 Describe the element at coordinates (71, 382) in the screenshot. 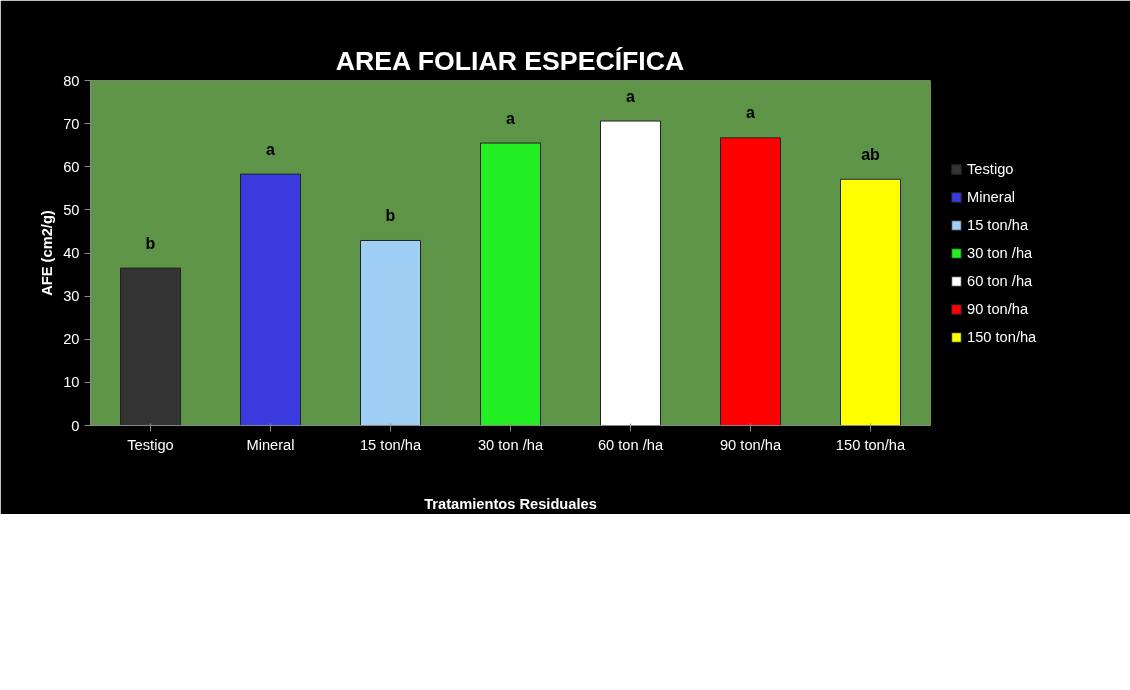

I see `y-tick-label: 10` at that location.